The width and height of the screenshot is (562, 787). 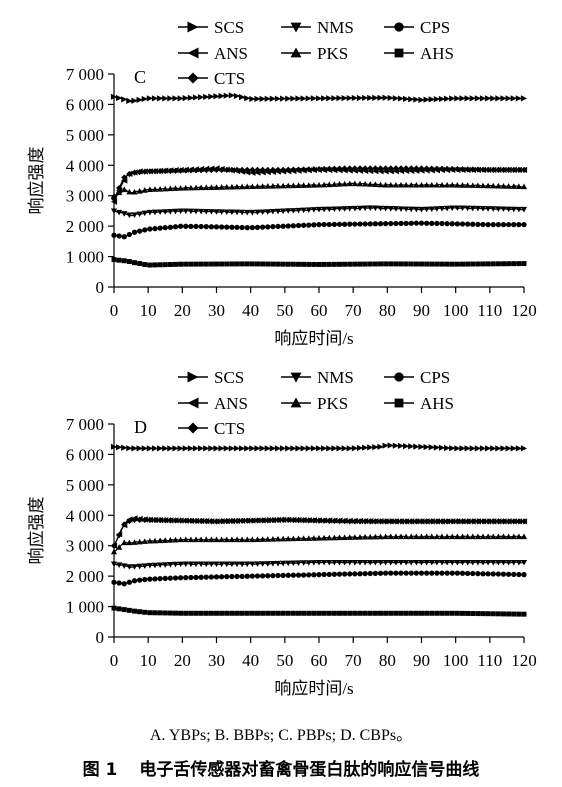 I want to click on legend-item: CPS, so click(x=417, y=377).